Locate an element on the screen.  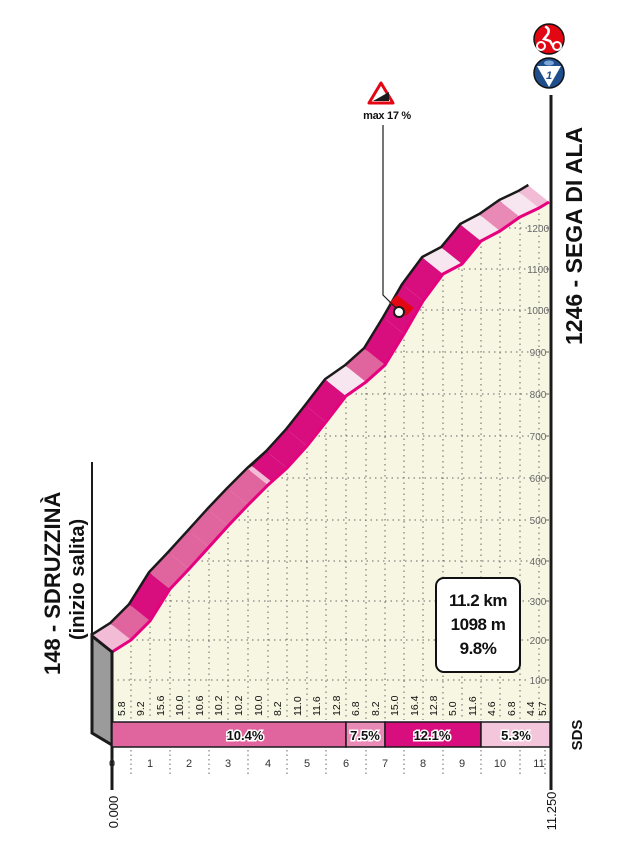
max-gradient-zone is located at coordinates (401, 305).